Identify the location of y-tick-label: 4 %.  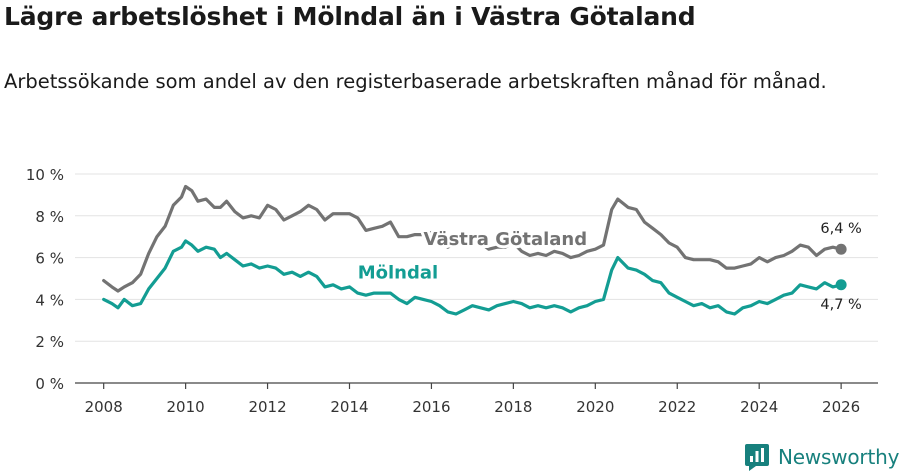
(49, 300).